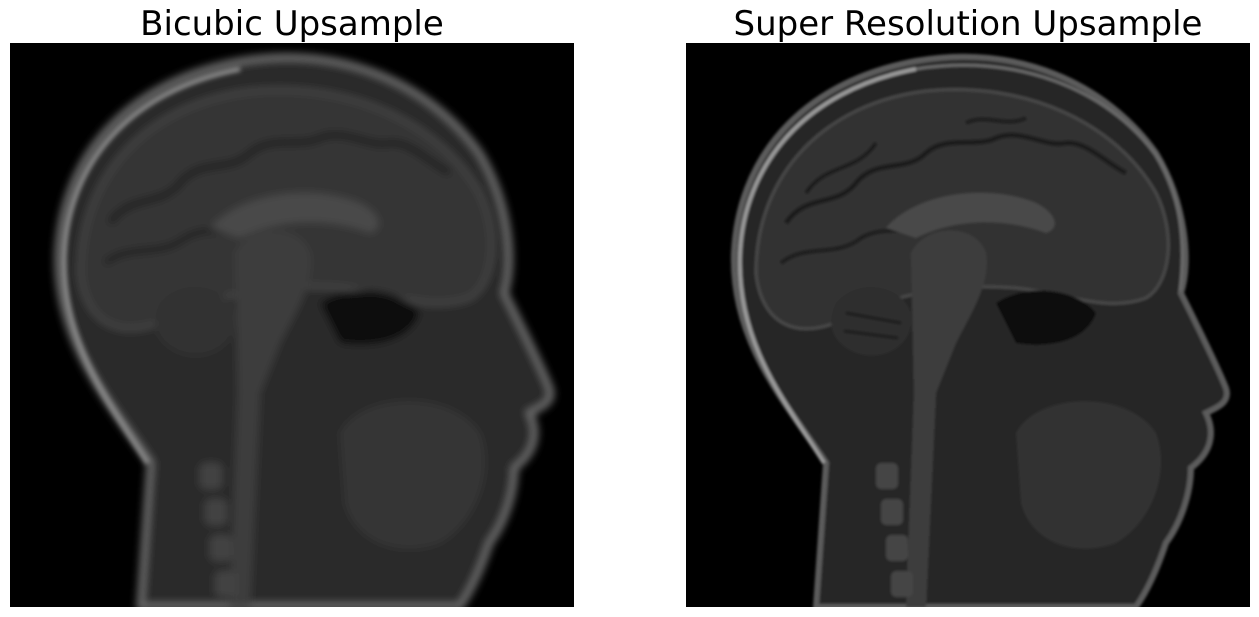 This screenshot has width=1259, height=617. What do you see at coordinates (292, 24) in the screenshot?
I see `bicubic-title: Bicubic Upsample` at bounding box center [292, 24].